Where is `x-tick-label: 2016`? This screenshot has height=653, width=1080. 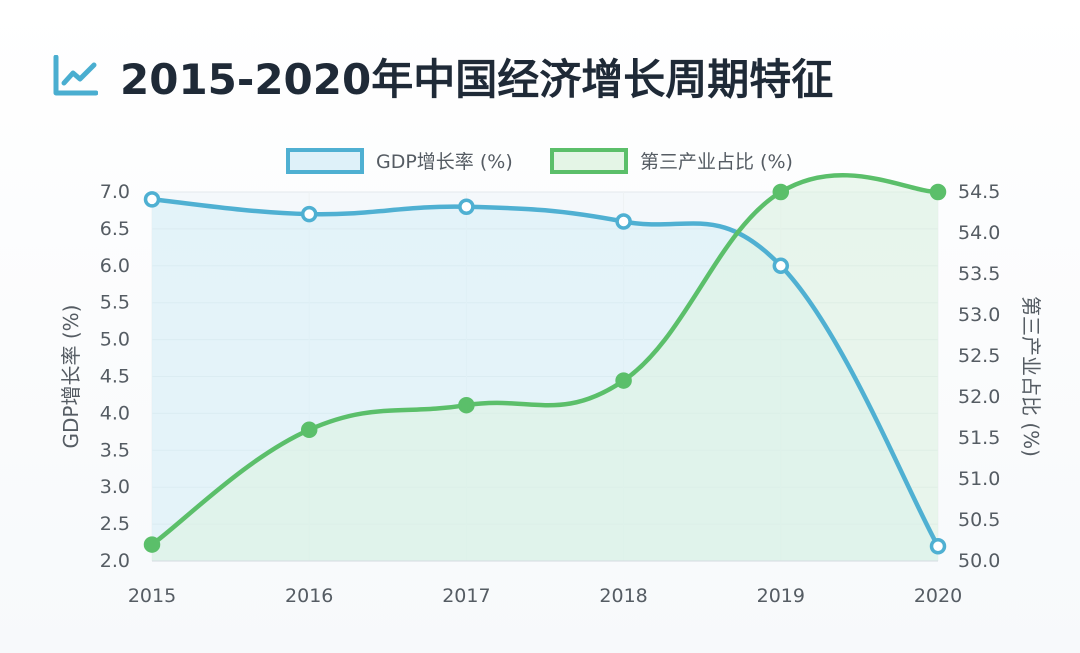 x-tick-label: 2016 is located at coordinates (309, 596).